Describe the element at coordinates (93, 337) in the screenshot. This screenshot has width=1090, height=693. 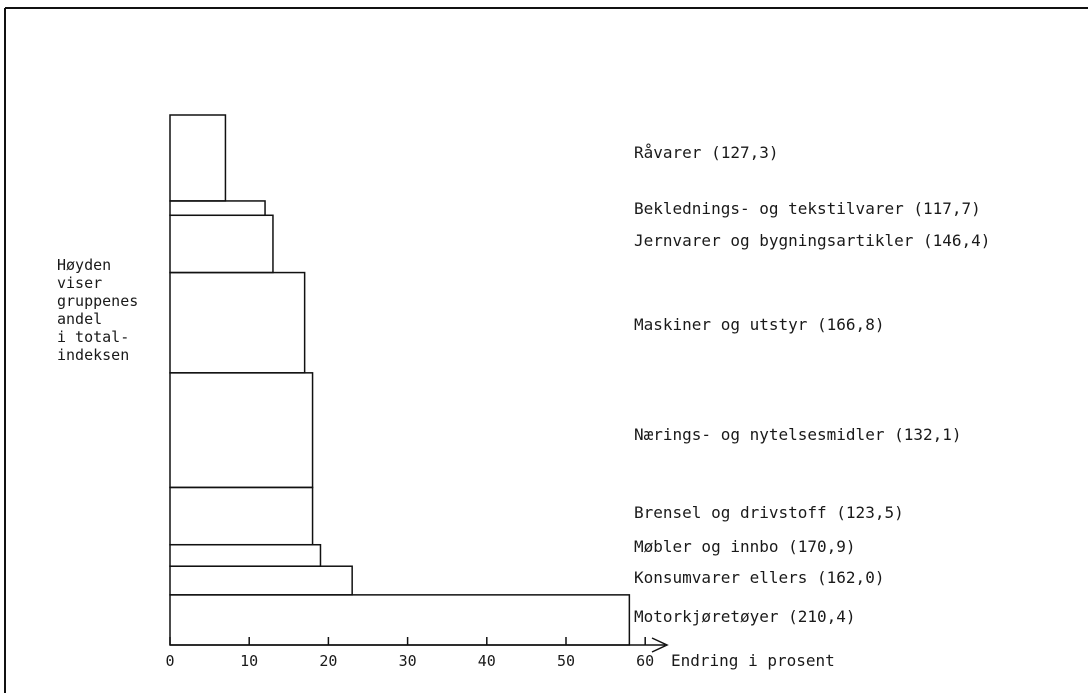
I see `y-axis-description-line-5: i total-` at that location.